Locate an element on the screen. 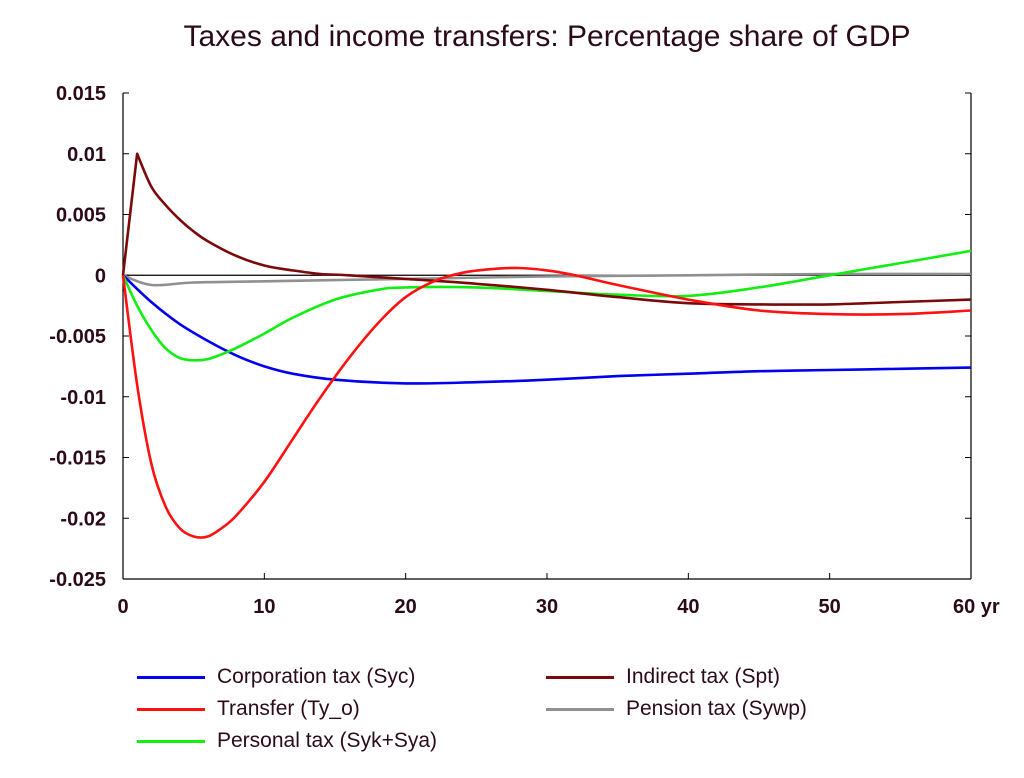 This screenshot has height=778, width=1024. series-line-personal-tax is located at coordinates (546, 305).